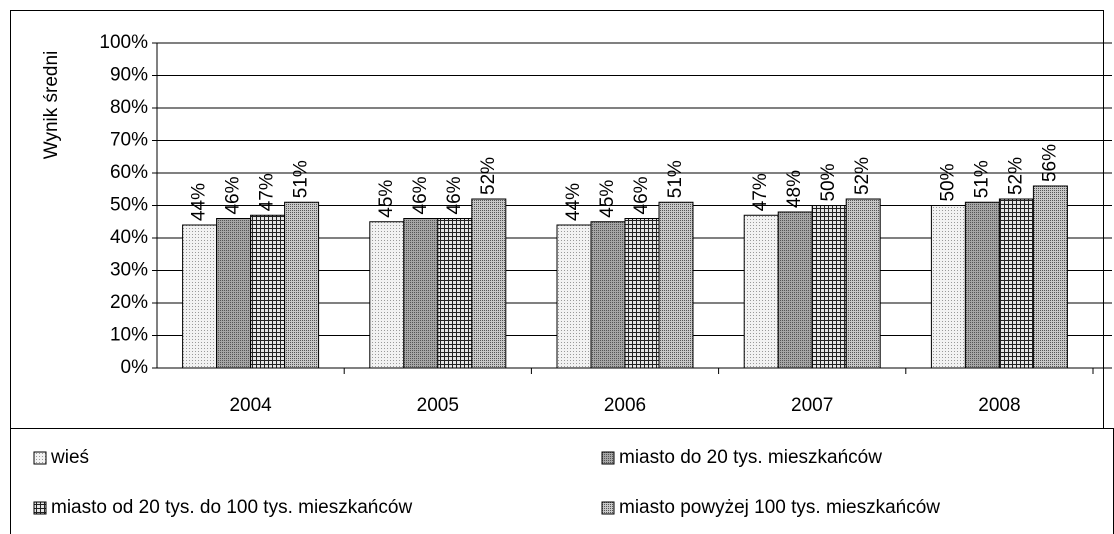 This screenshot has height=534, width=1114. I want to click on x-tick-label: 2007, so click(812, 405).